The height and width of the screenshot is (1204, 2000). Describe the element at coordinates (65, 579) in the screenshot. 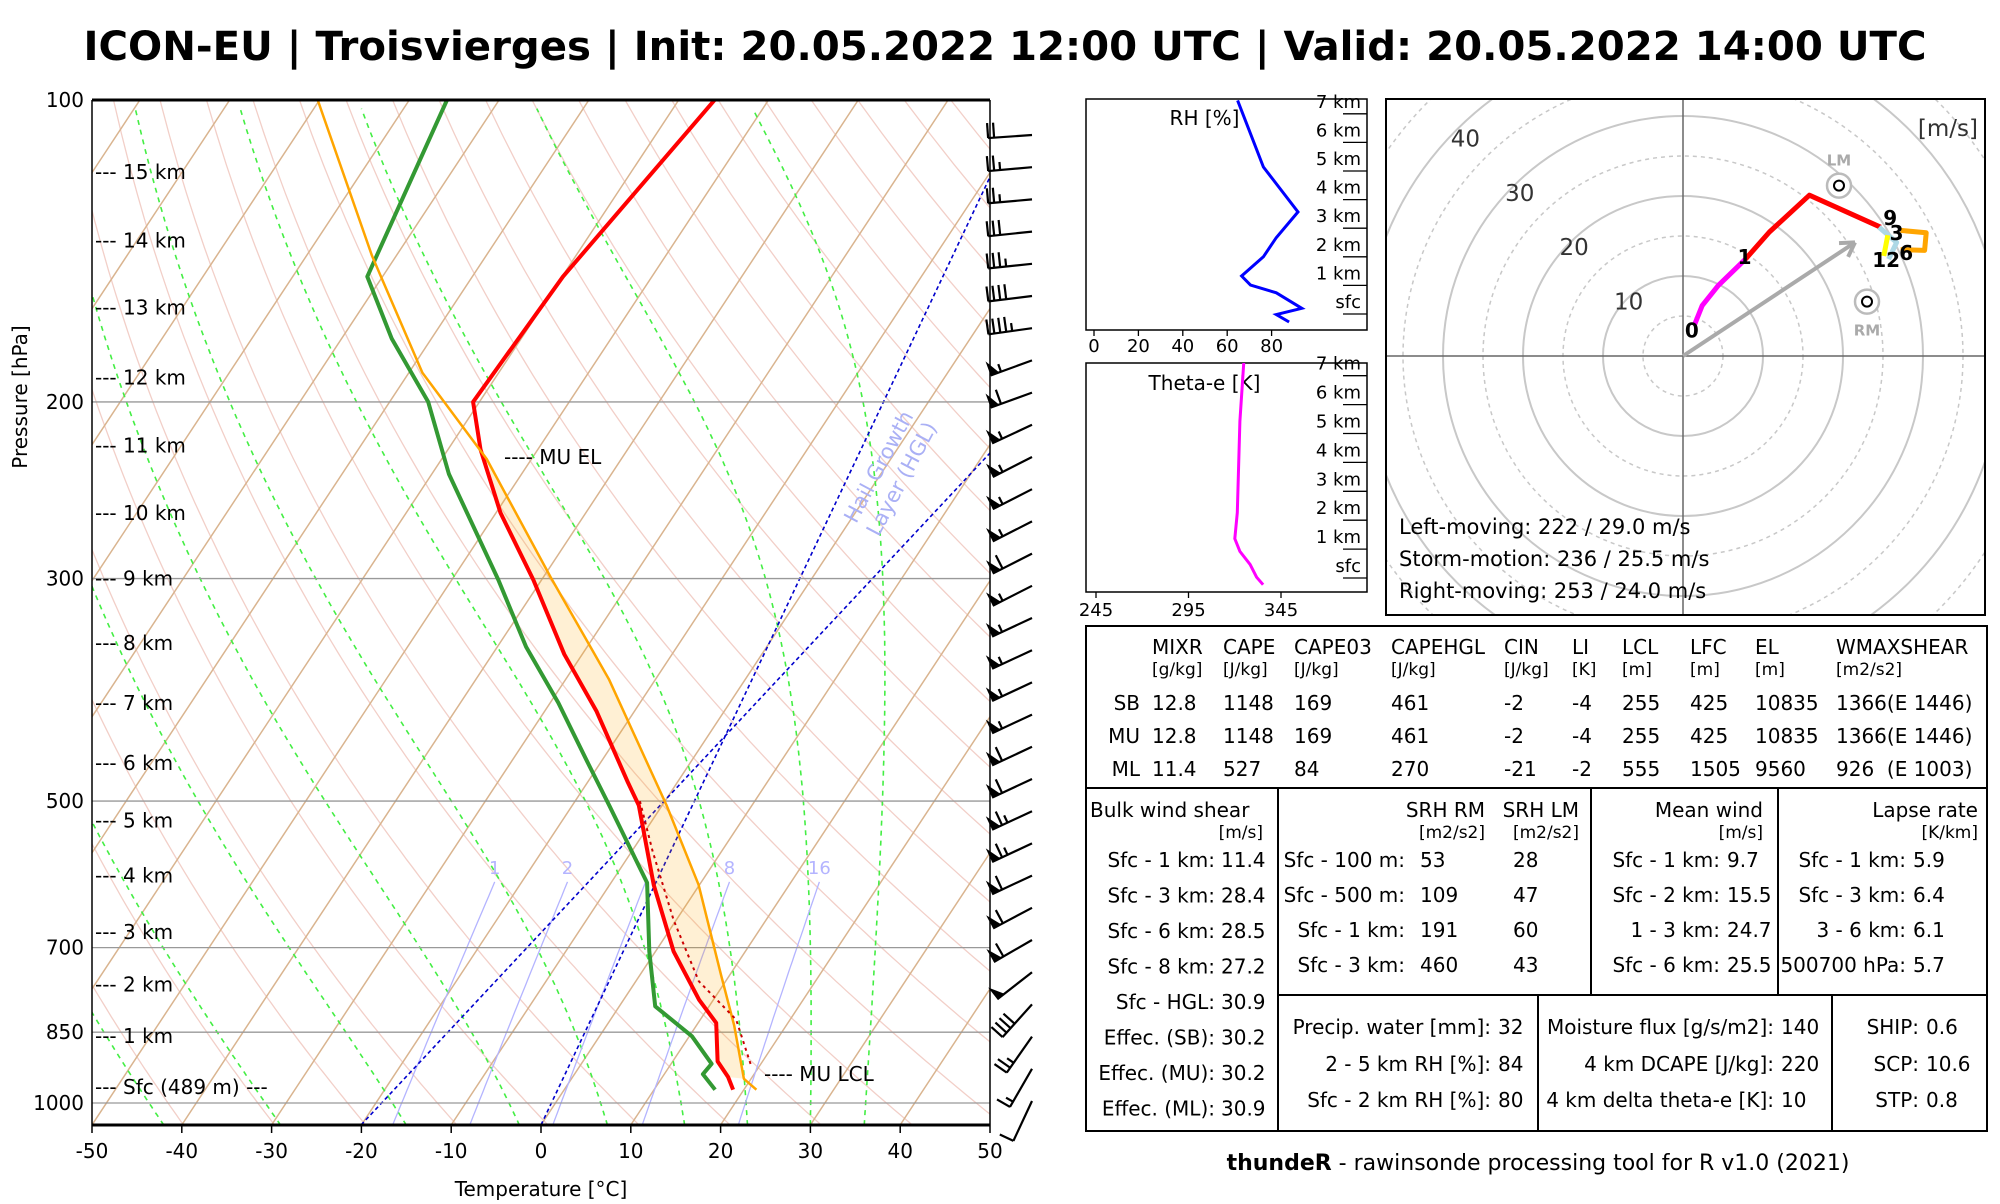

I see `y-tick-label: 300` at that location.